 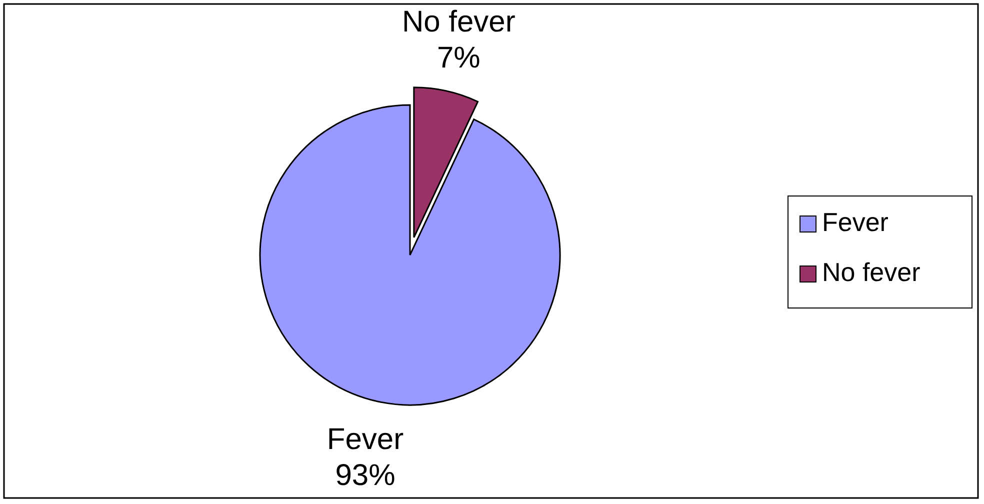 I want to click on slice-label: No fever, so click(x=459, y=21).